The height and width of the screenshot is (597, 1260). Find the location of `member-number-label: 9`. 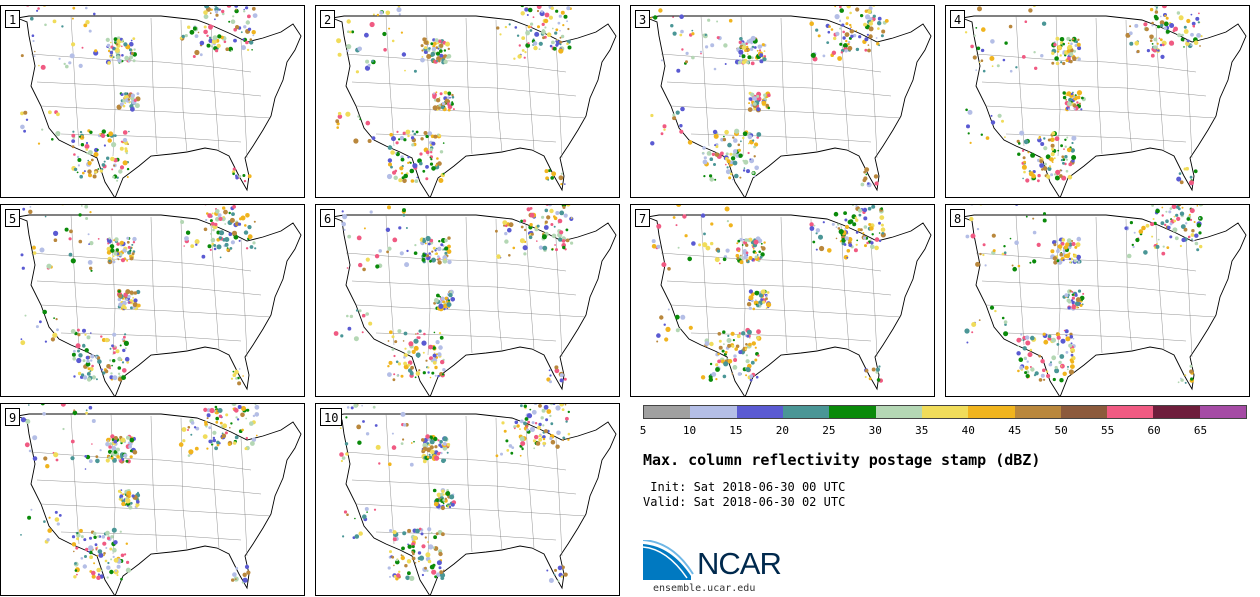

member-number-label: 9 is located at coordinates (13, 417).